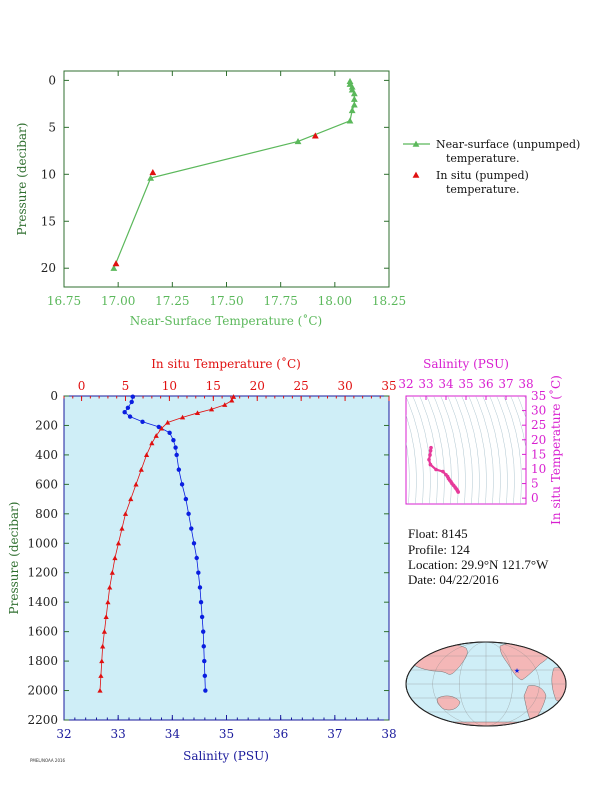 This screenshot has width=612, height=792. I want to click on float-location-marker: ★, so click(517, 671).